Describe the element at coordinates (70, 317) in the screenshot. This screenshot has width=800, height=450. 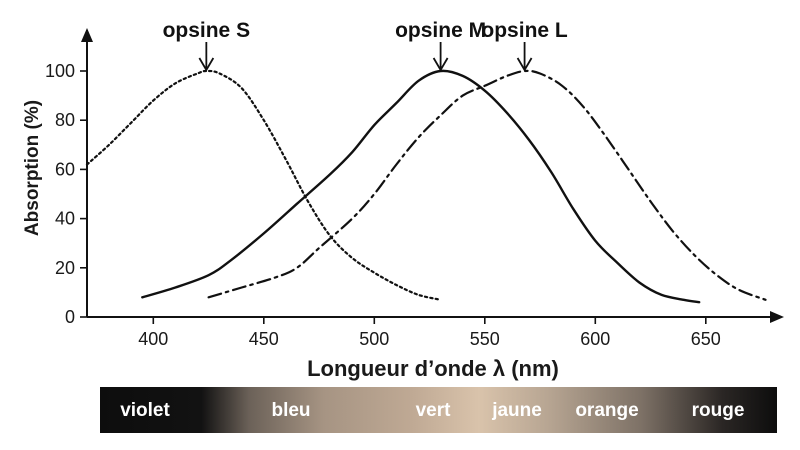
I see `y-tick-label: 0` at that location.